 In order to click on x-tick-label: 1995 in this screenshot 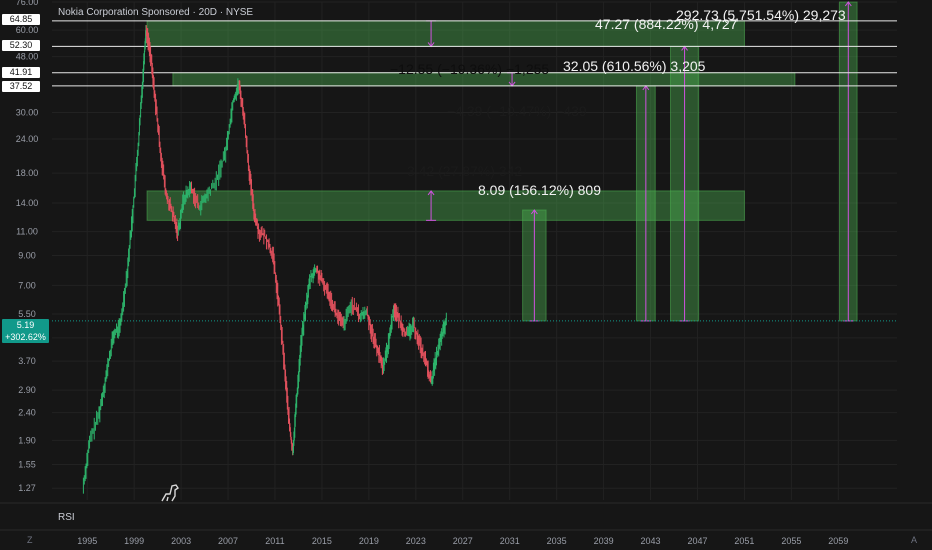, I will do `click(87, 541)`.